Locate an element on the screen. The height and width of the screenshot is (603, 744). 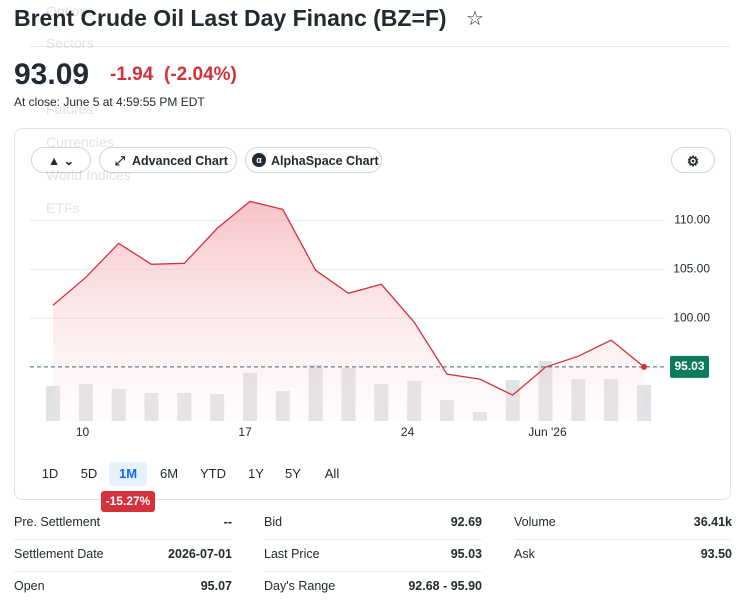
range-button: 5Y is located at coordinates (293, 473).